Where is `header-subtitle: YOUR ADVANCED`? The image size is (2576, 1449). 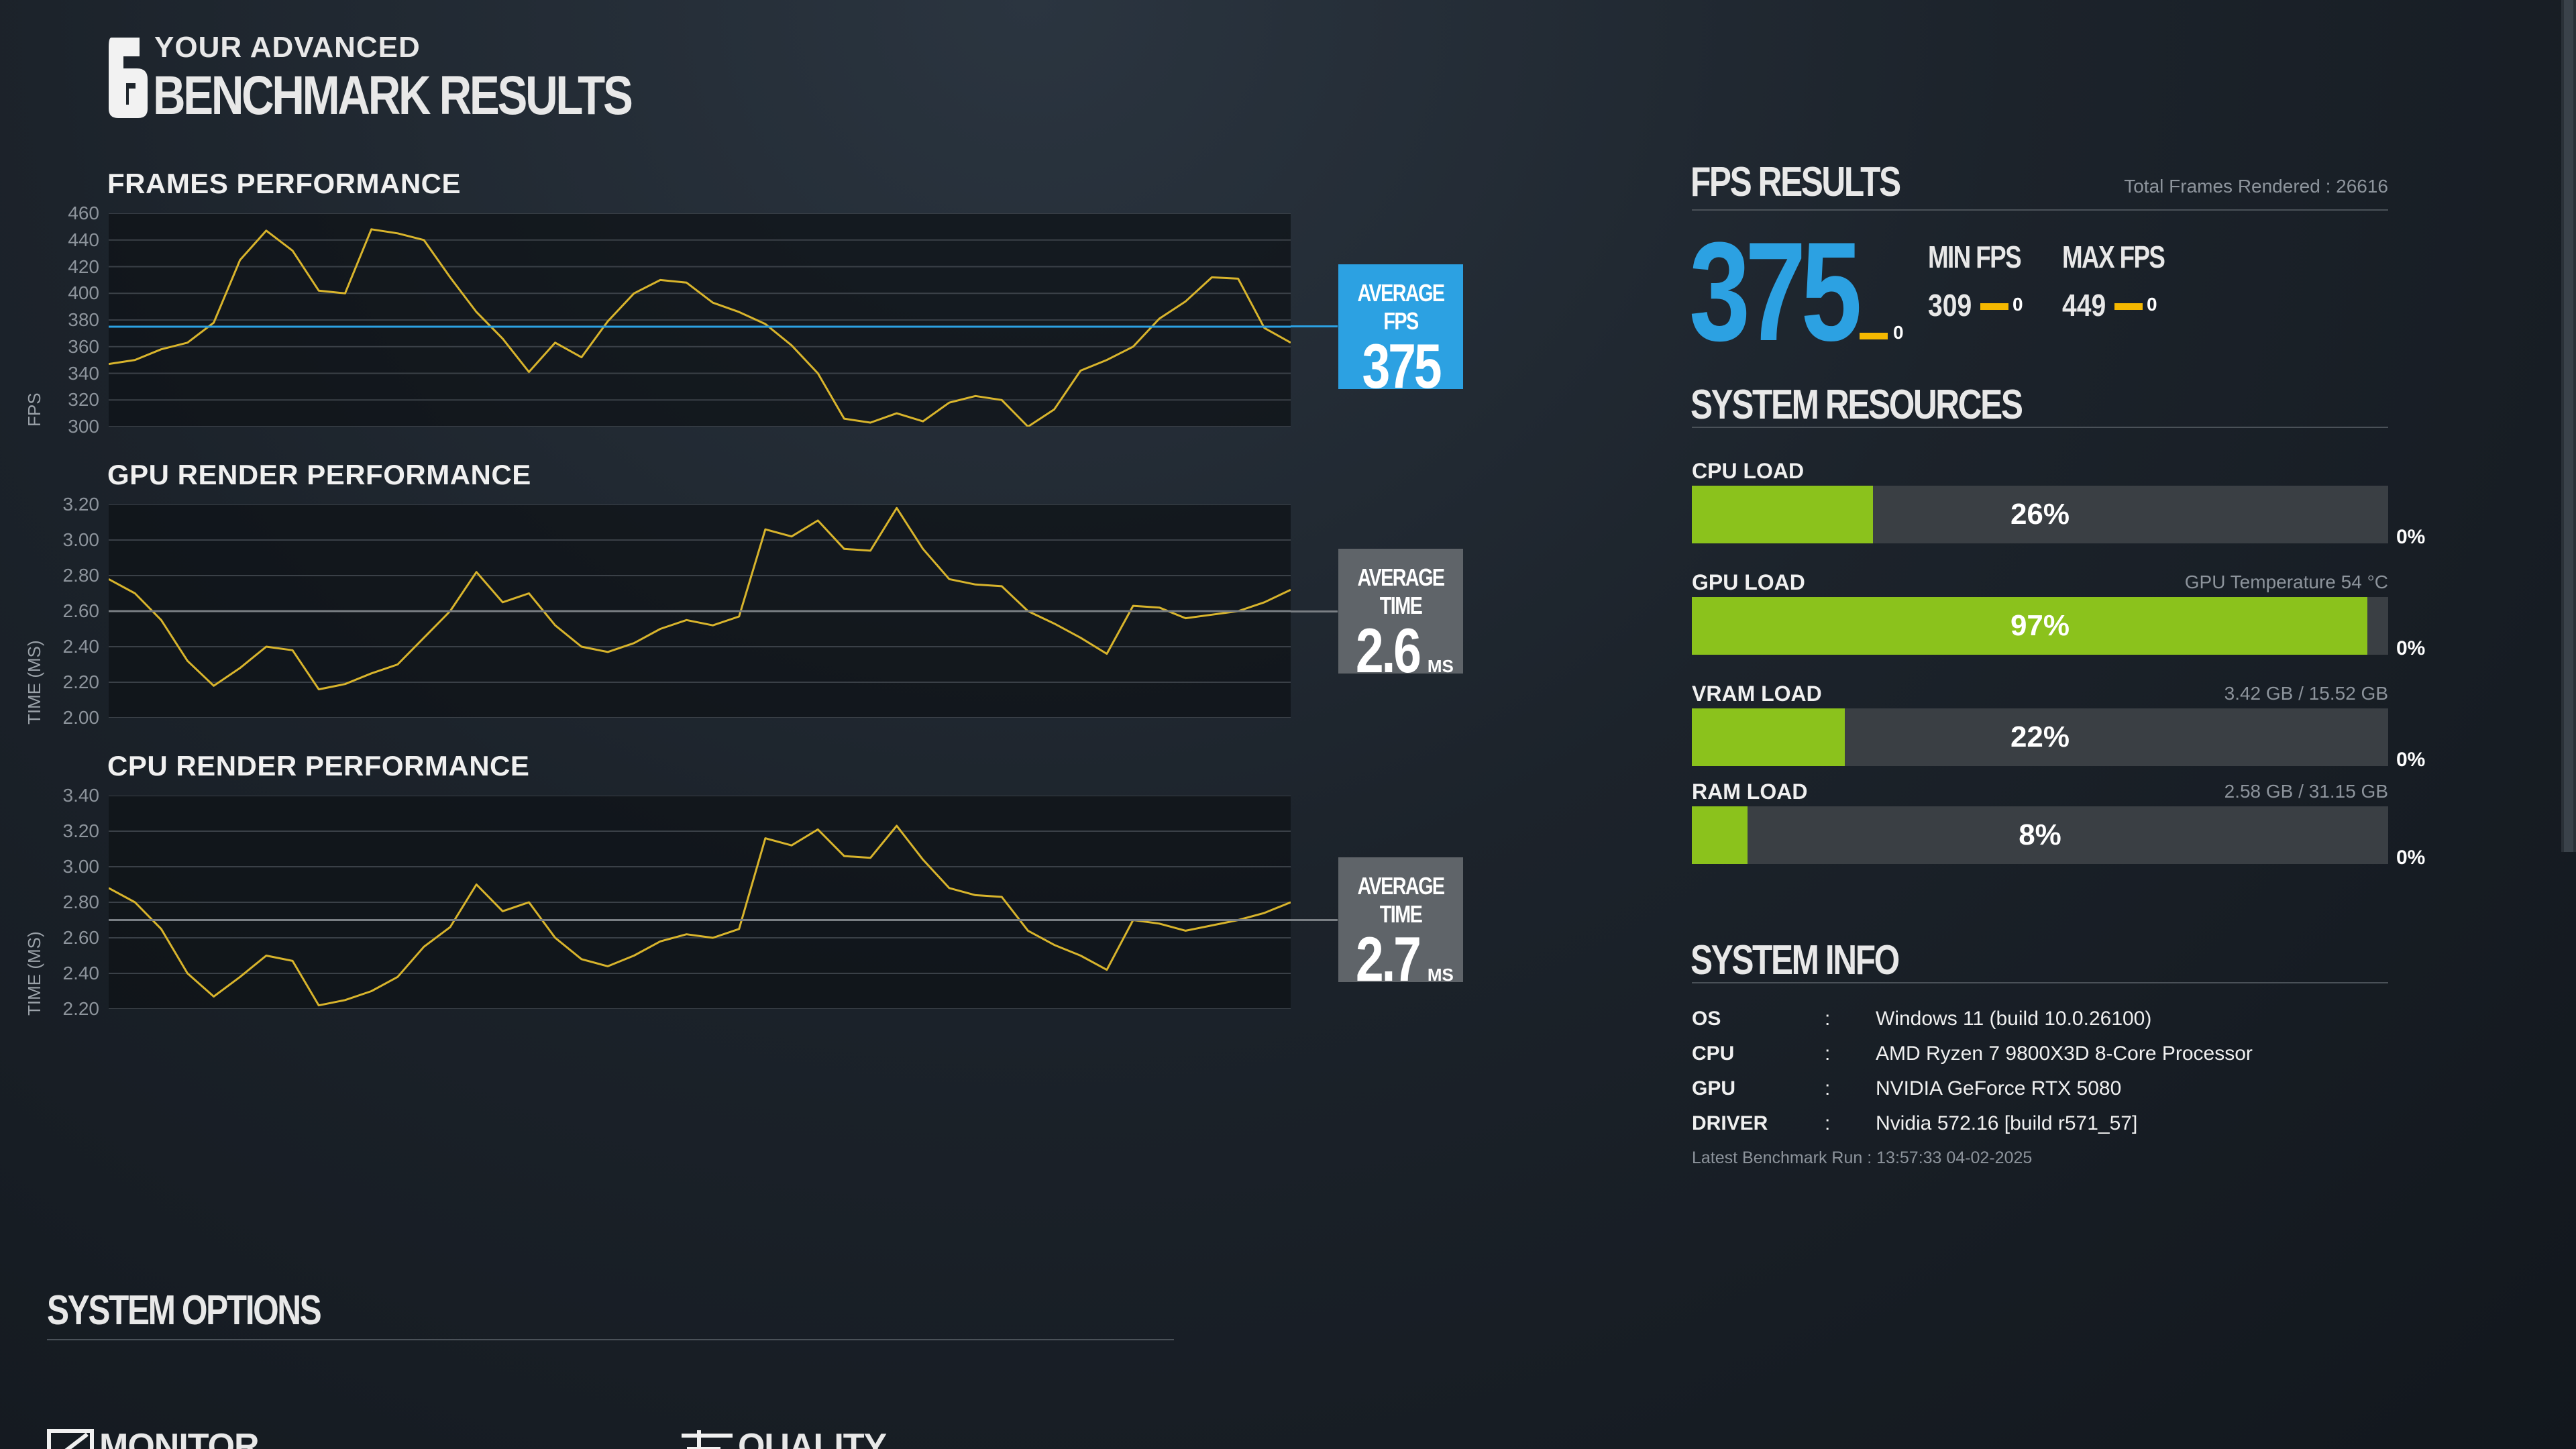
header-subtitle: YOUR ADVANCED is located at coordinates (287, 47).